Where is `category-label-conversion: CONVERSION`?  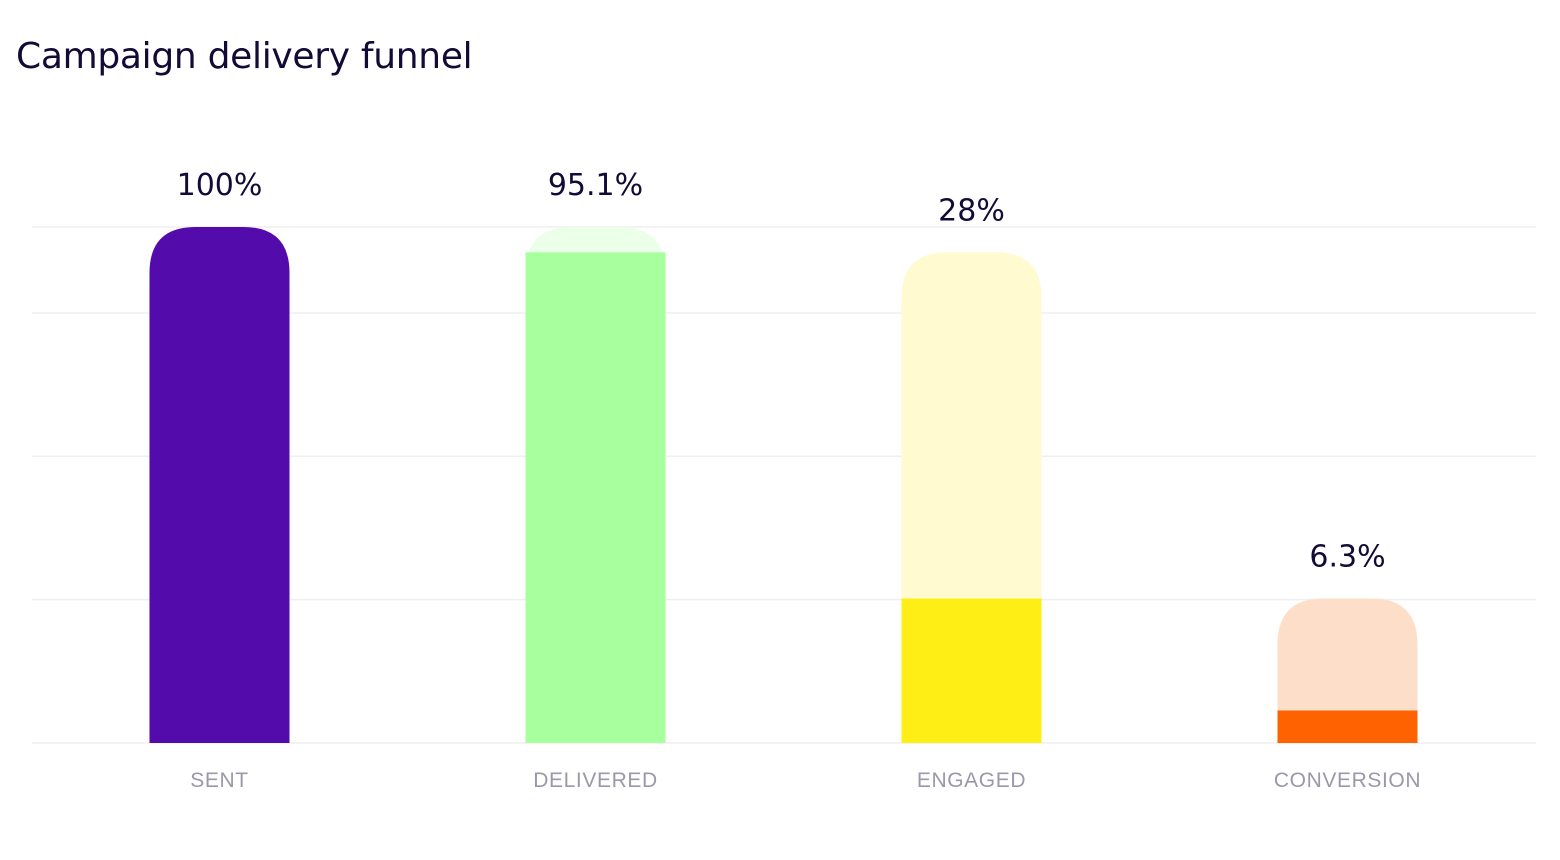 category-label-conversion: CONVERSION is located at coordinates (1347, 780).